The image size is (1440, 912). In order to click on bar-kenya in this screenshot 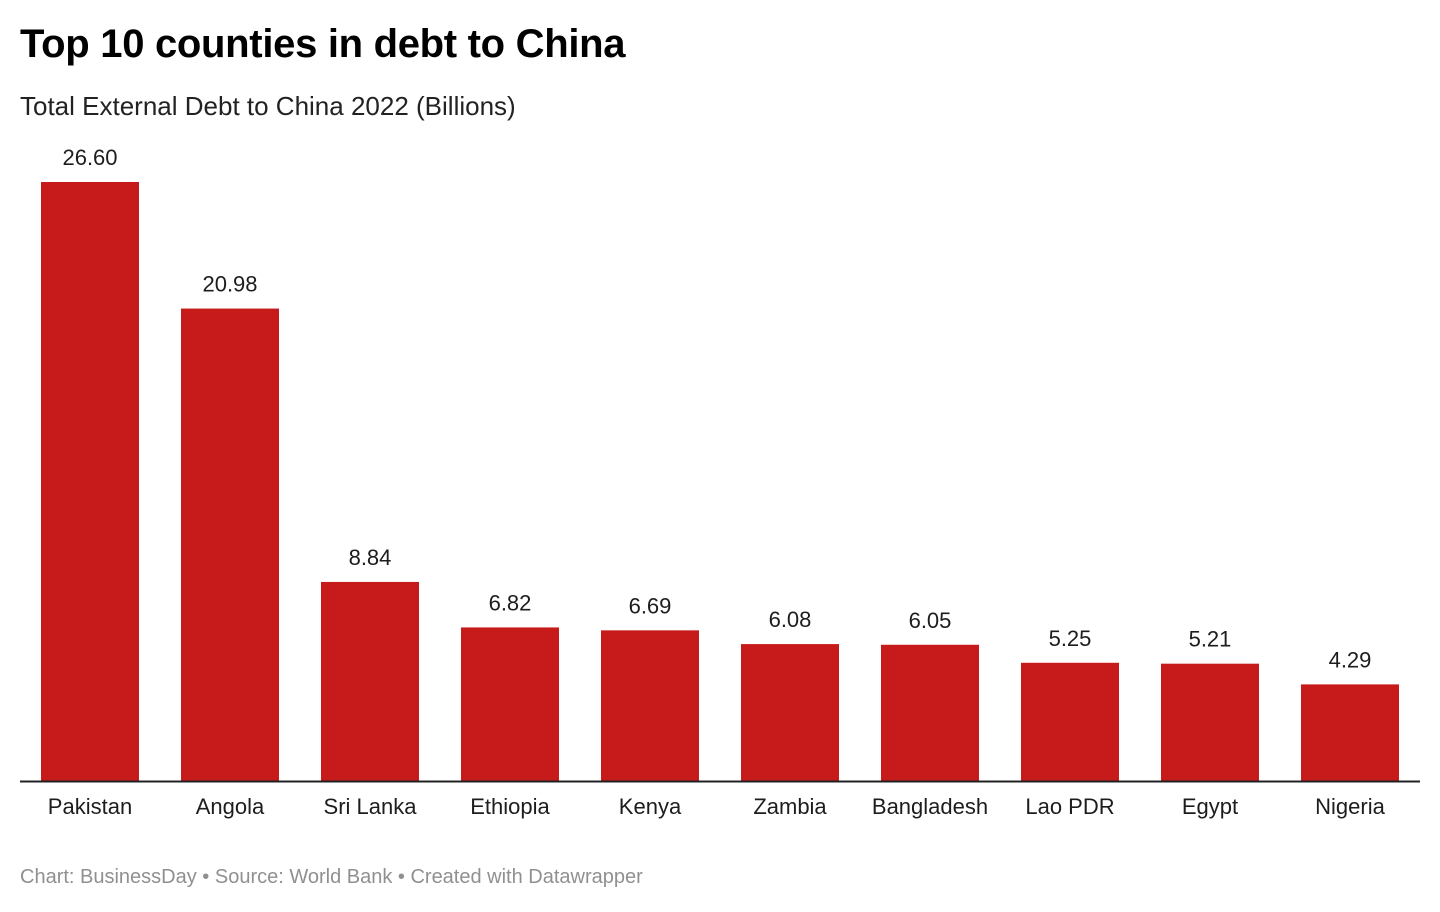, I will do `click(650, 705)`.